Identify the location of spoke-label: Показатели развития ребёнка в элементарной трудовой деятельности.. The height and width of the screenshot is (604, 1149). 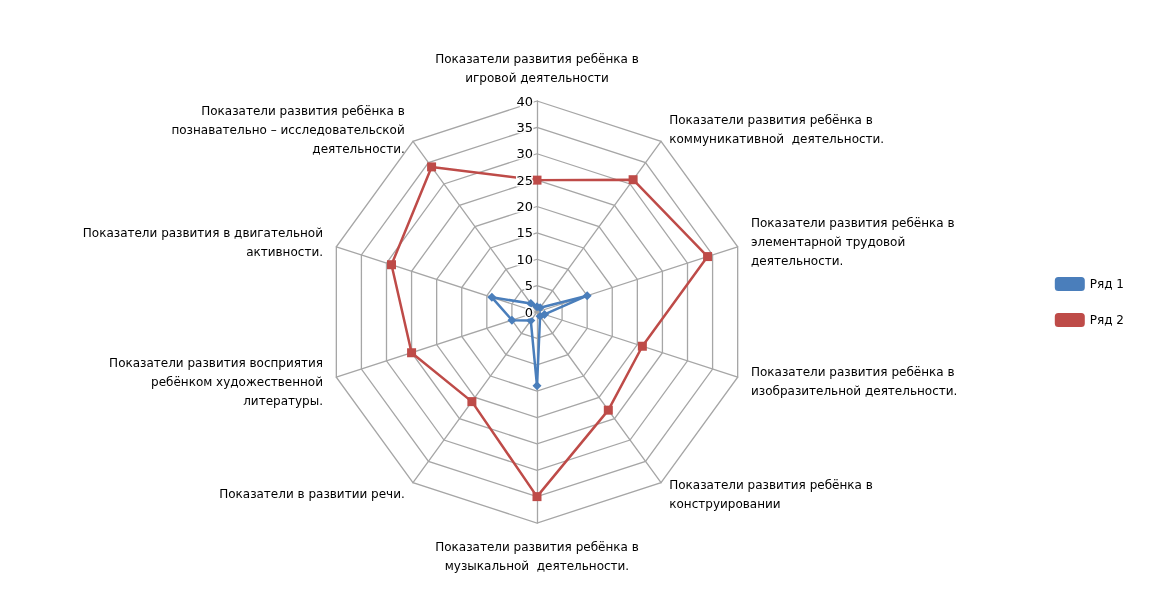
(852, 242).